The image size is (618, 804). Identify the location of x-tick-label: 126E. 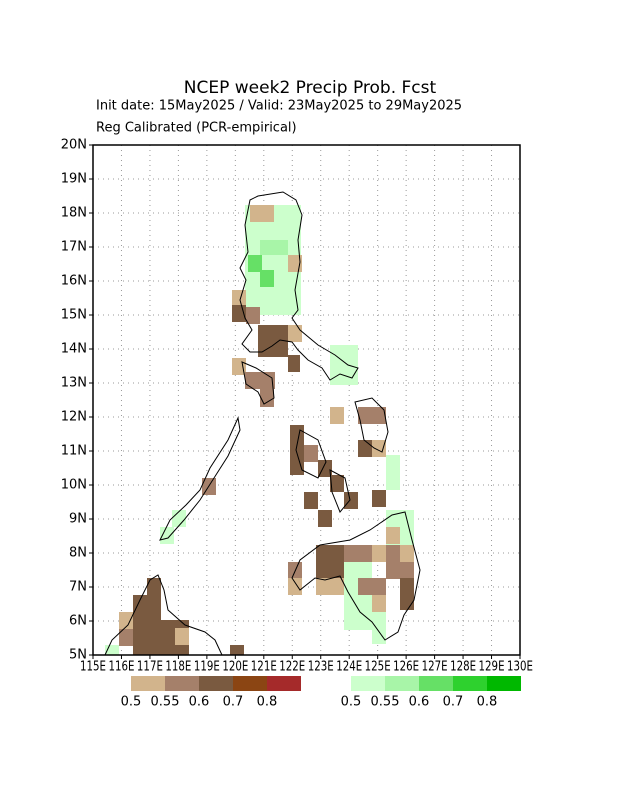
(406, 667).